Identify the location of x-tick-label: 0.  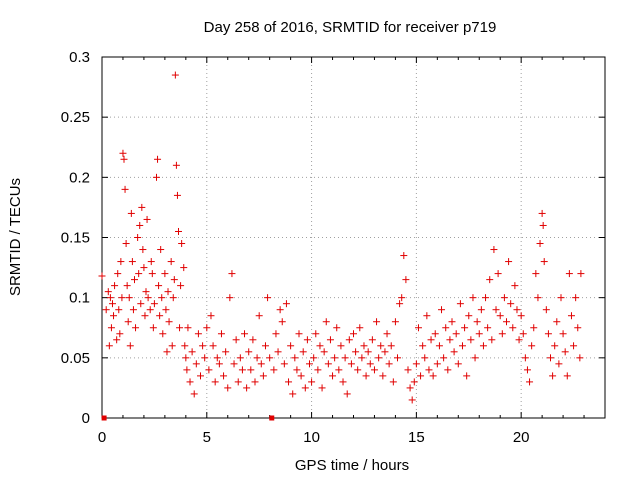
(102, 437).